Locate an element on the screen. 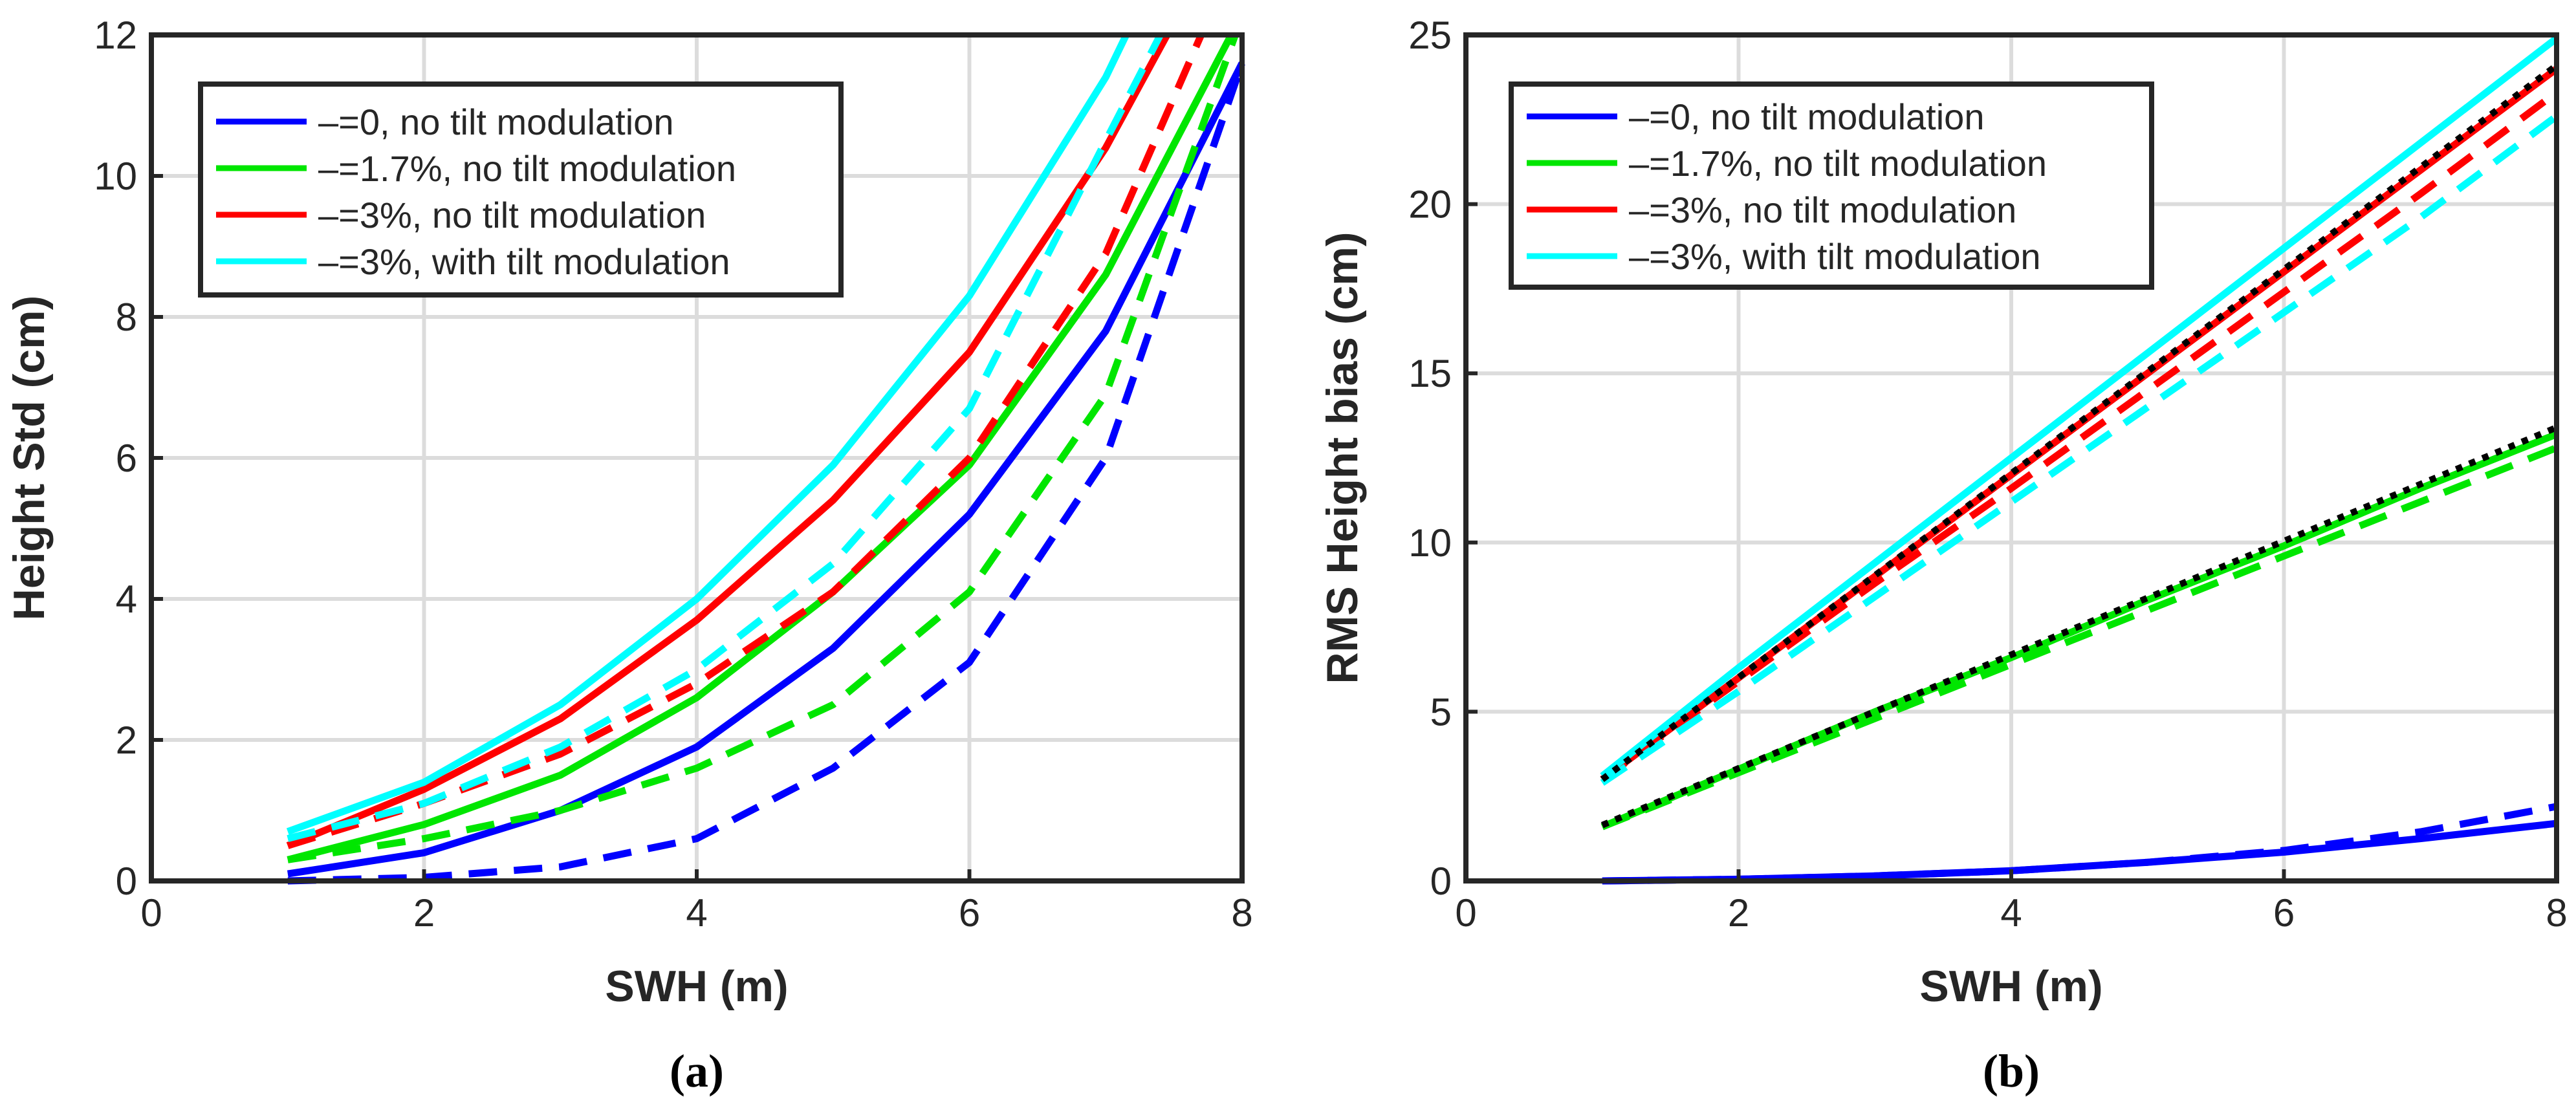 This screenshot has height=1106, width=2576. legend-entry-b-0: –=0, no tilt modulation is located at coordinates (1806, 116).